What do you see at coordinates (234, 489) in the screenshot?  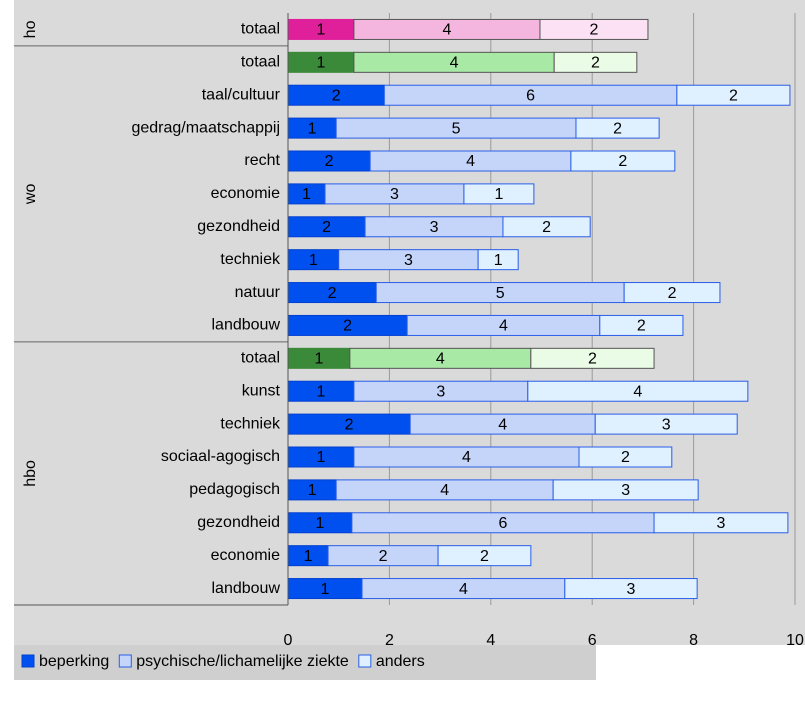 I see `category-label: pedagogisch` at bounding box center [234, 489].